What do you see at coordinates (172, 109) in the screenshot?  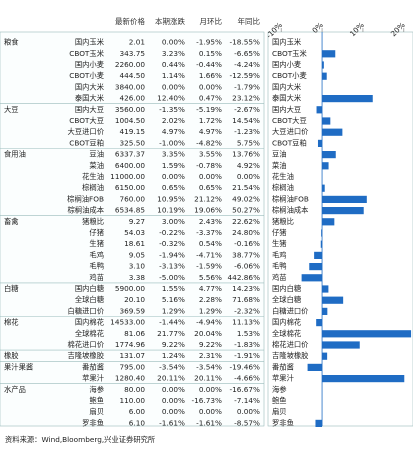 I see `cell: -1.35%` at bounding box center [172, 109].